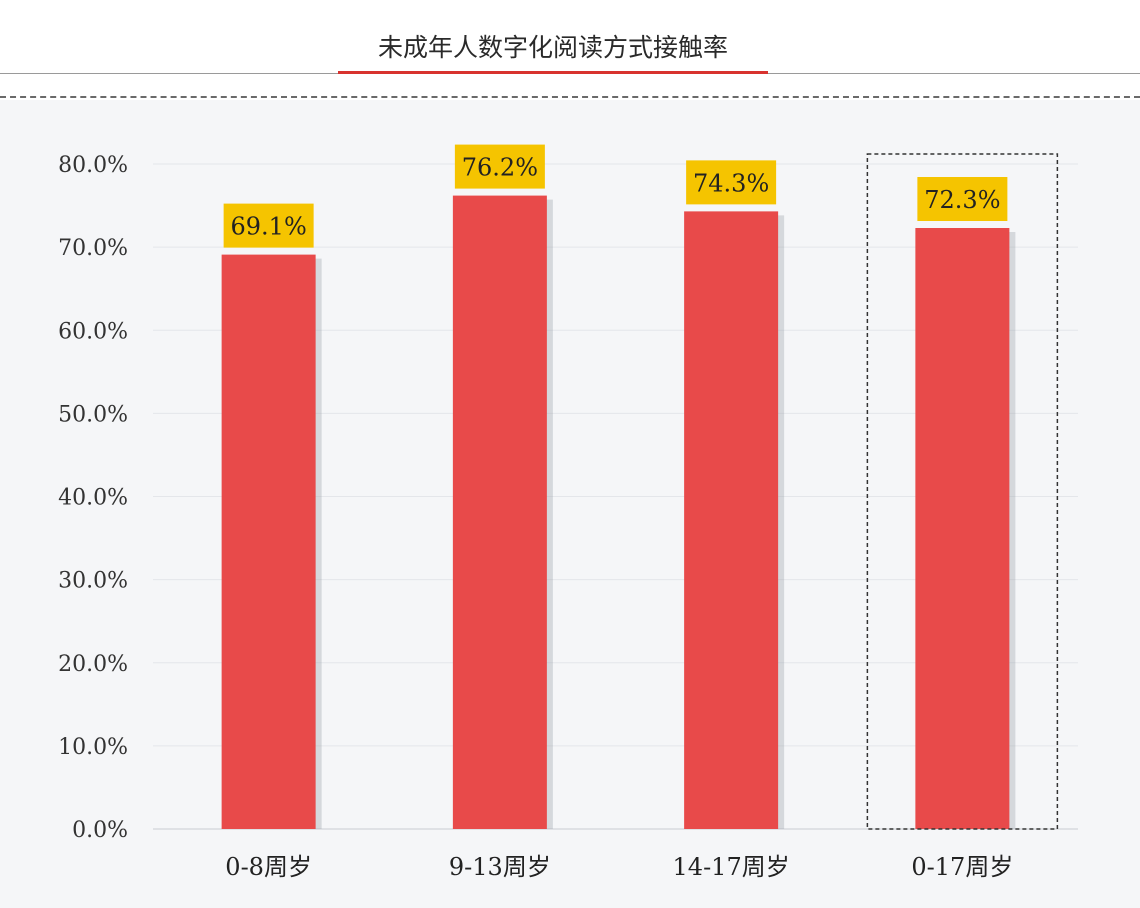 Image resolution: width=1140 pixels, height=908 pixels. Describe the element at coordinates (553, 72) in the screenshot. I see `title-underline` at that location.